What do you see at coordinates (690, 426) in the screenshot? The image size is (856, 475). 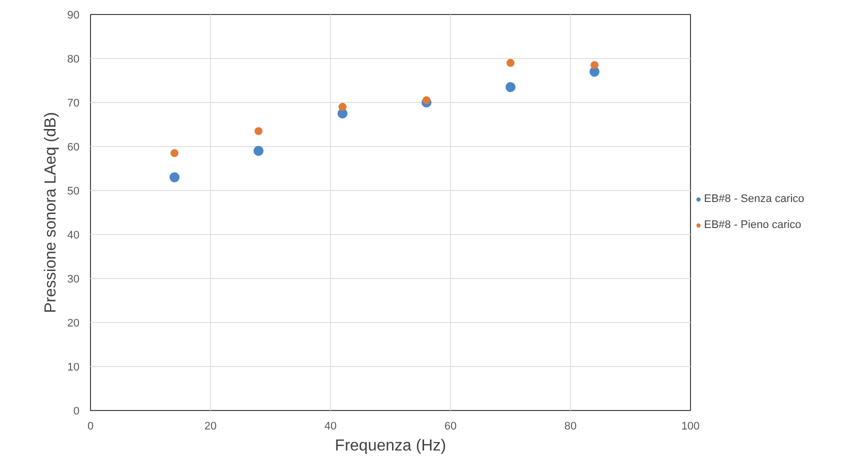 I see `x-tick-label: 100` at bounding box center [690, 426].